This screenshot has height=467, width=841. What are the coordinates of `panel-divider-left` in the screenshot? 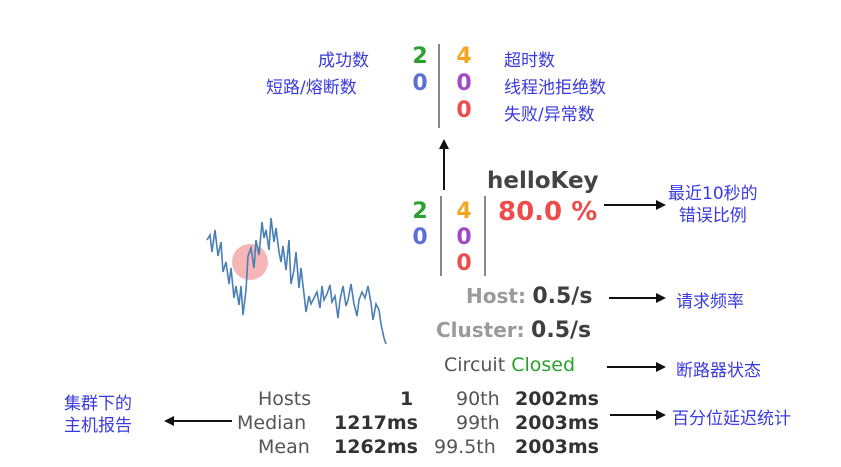 It's located at (441, 236).